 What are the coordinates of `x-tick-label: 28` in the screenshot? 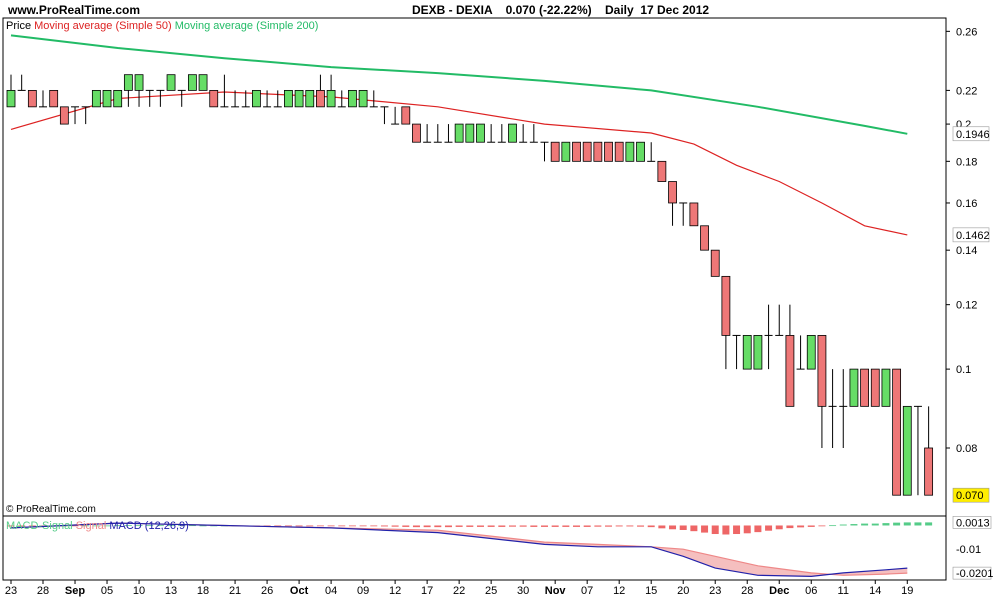 It's located at (747, 591).